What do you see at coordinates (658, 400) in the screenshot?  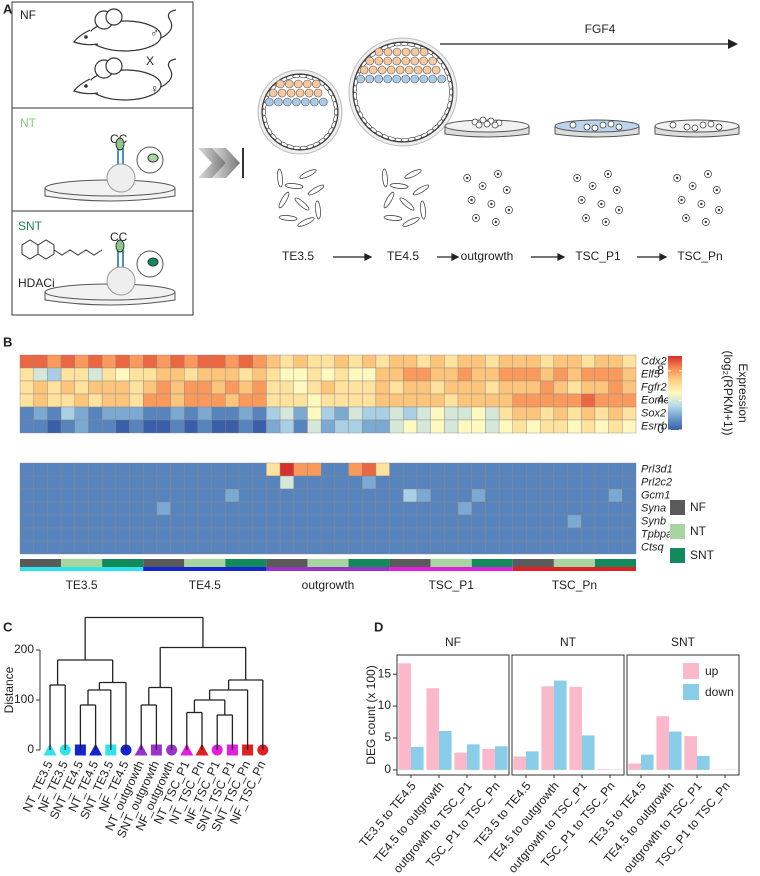 I see `gene-label: Eomes` at bounding box center [658, 400].